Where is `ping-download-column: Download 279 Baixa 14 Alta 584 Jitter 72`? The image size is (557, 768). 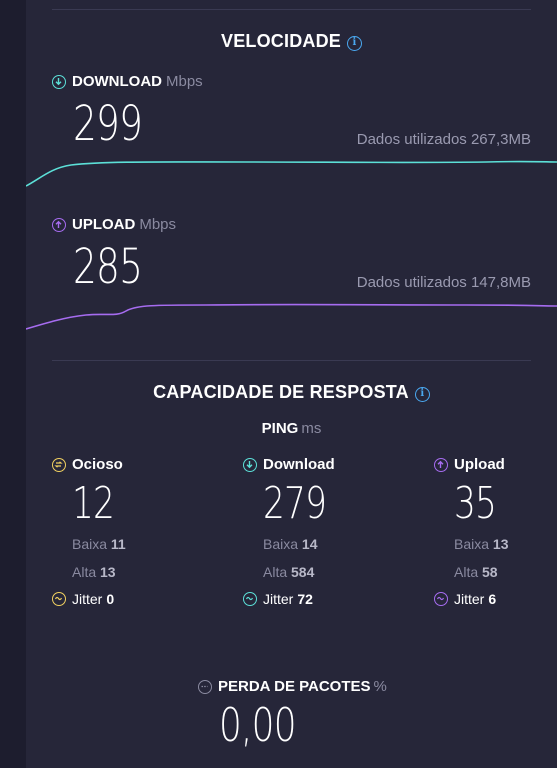
ping-download-column: Download 279 Baixa 14 Alta 584 Jitter 72 is located at coordinates (289, 531).